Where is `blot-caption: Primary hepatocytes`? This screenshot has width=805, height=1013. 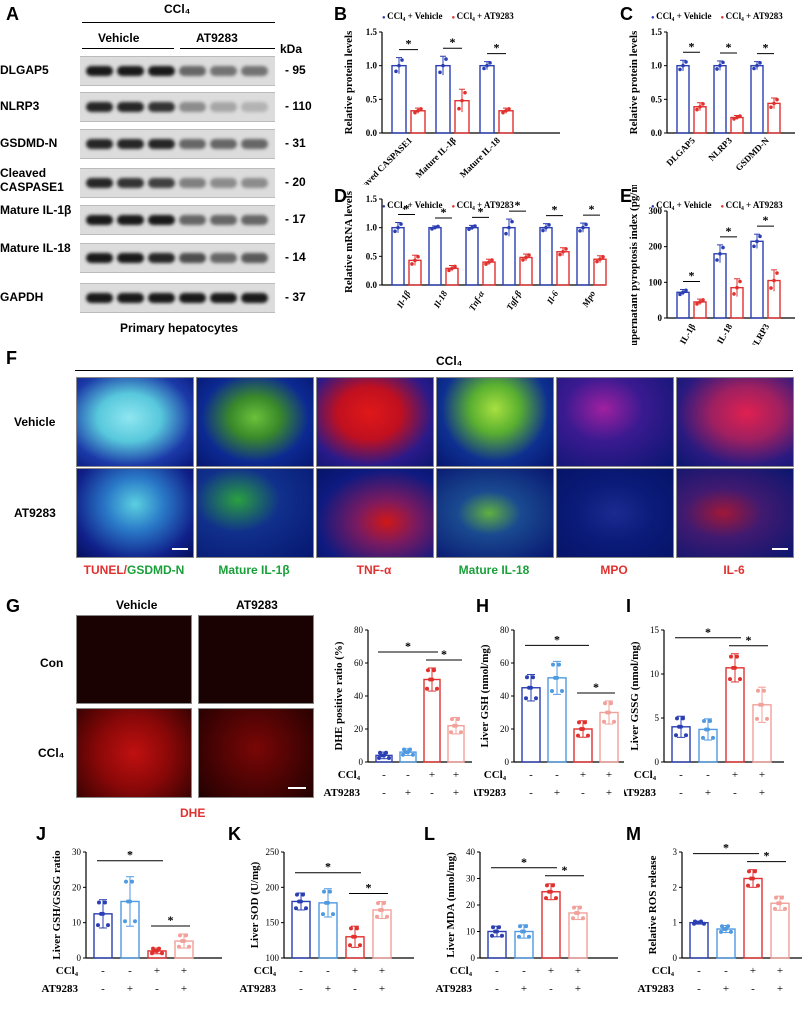 blot-caption: Primary hepatocytes is located at coordinates (179, 328).